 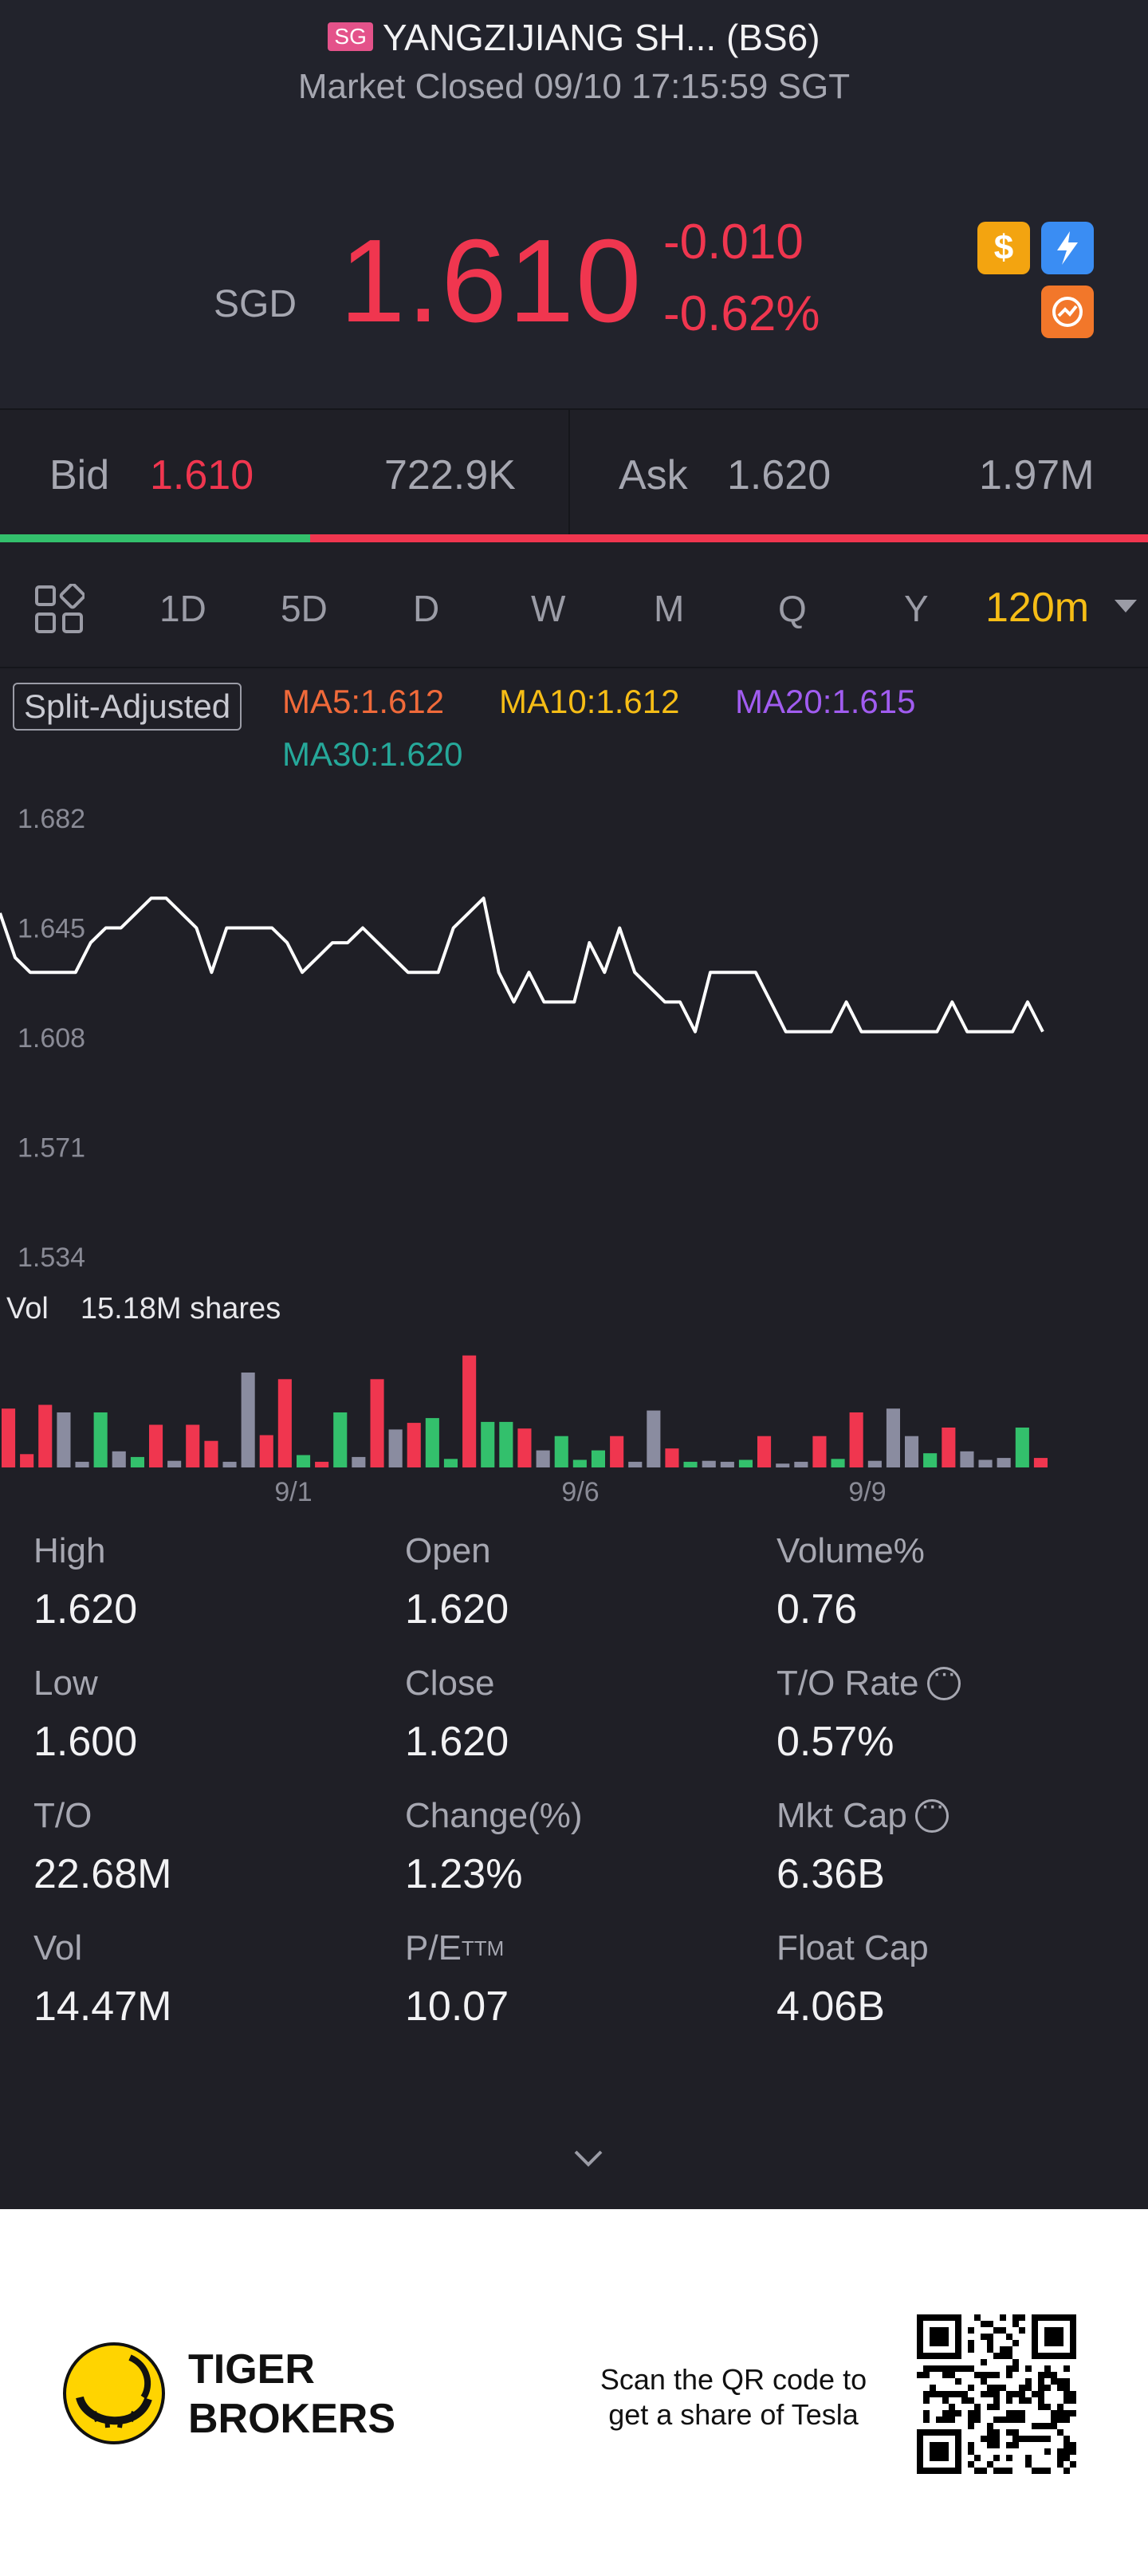 What do you see at coordinates (1067, 248) in the screenshot?
I see `flash-icon` at bounding box center [1067, 248].